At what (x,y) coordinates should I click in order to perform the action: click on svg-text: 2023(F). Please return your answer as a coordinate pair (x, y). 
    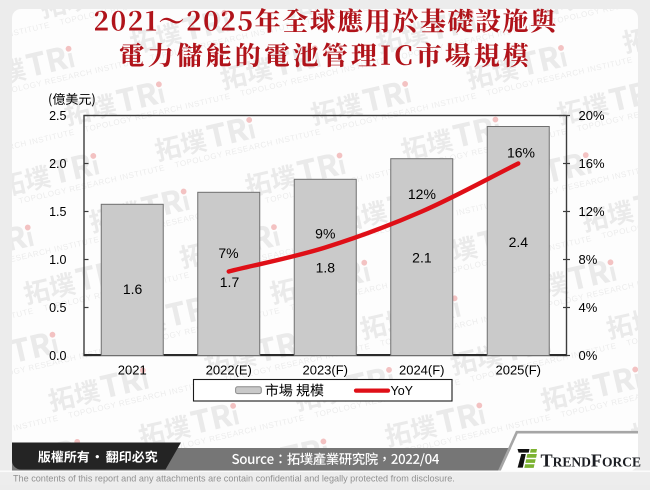
    Looking at the image, I should click on (325, 370).